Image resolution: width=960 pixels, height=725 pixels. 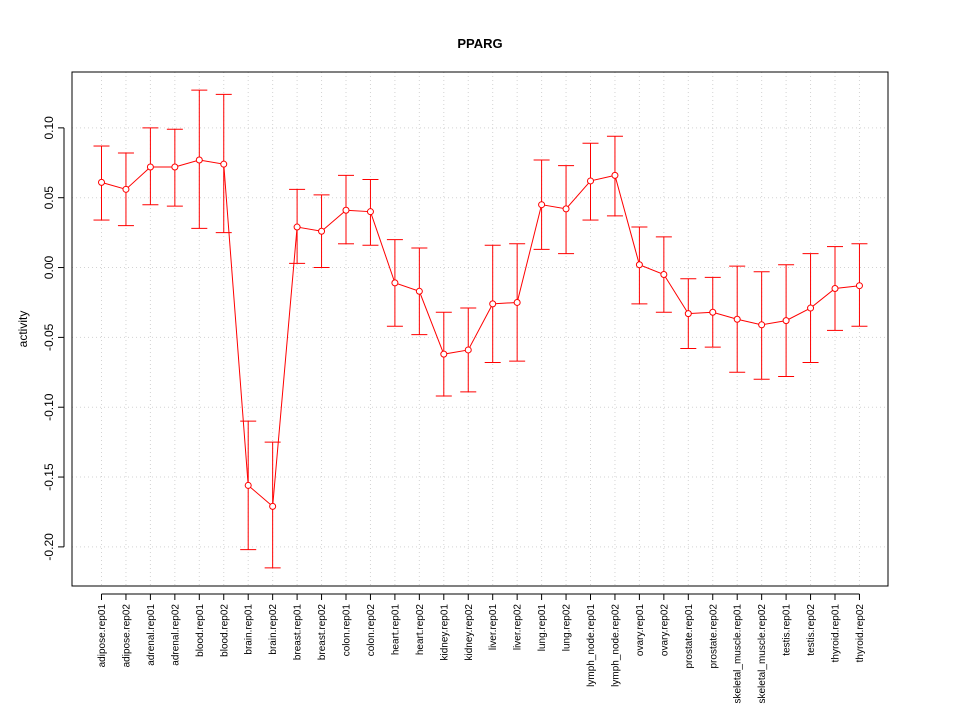 I want to click on x-tick-label: blood.rep01, so click(x=200, y=630).